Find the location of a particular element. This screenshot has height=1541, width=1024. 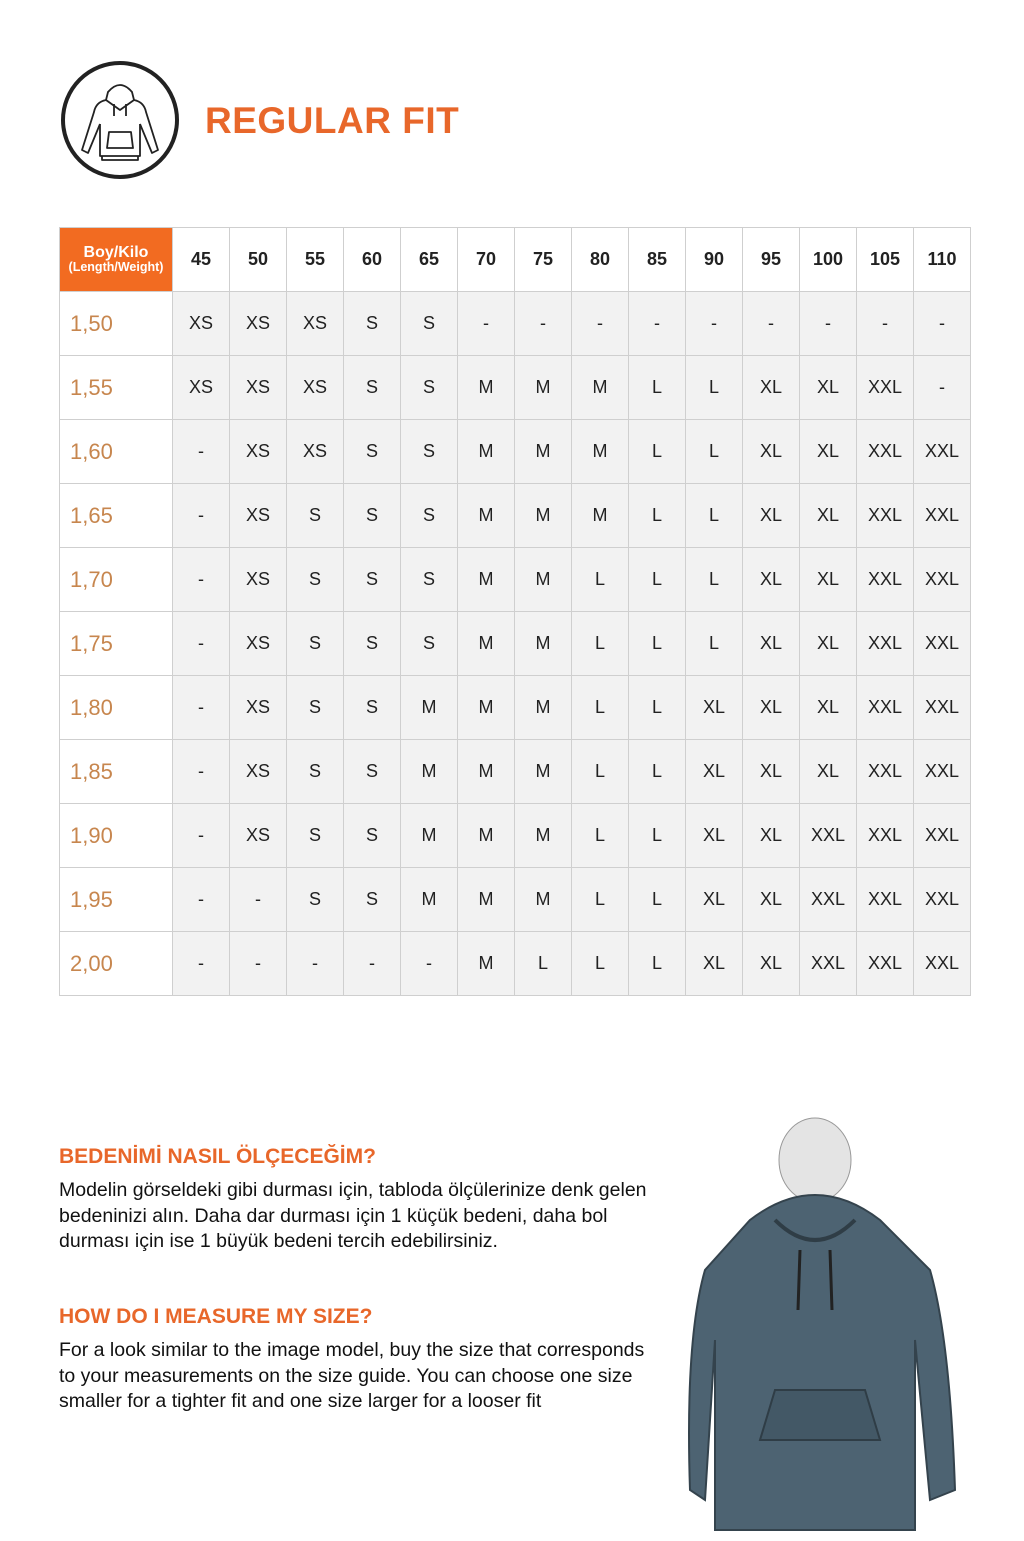

corner-sublabel: (Length/Weight) is located at coordinates (116, 267).